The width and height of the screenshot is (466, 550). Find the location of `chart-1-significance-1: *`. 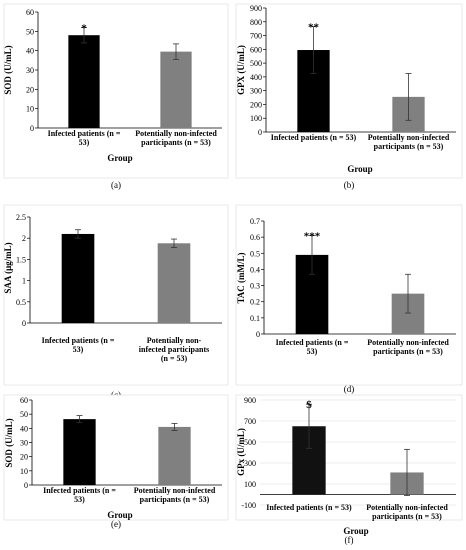

chart-1-significance-1: * is located at coordinates (84, 28).